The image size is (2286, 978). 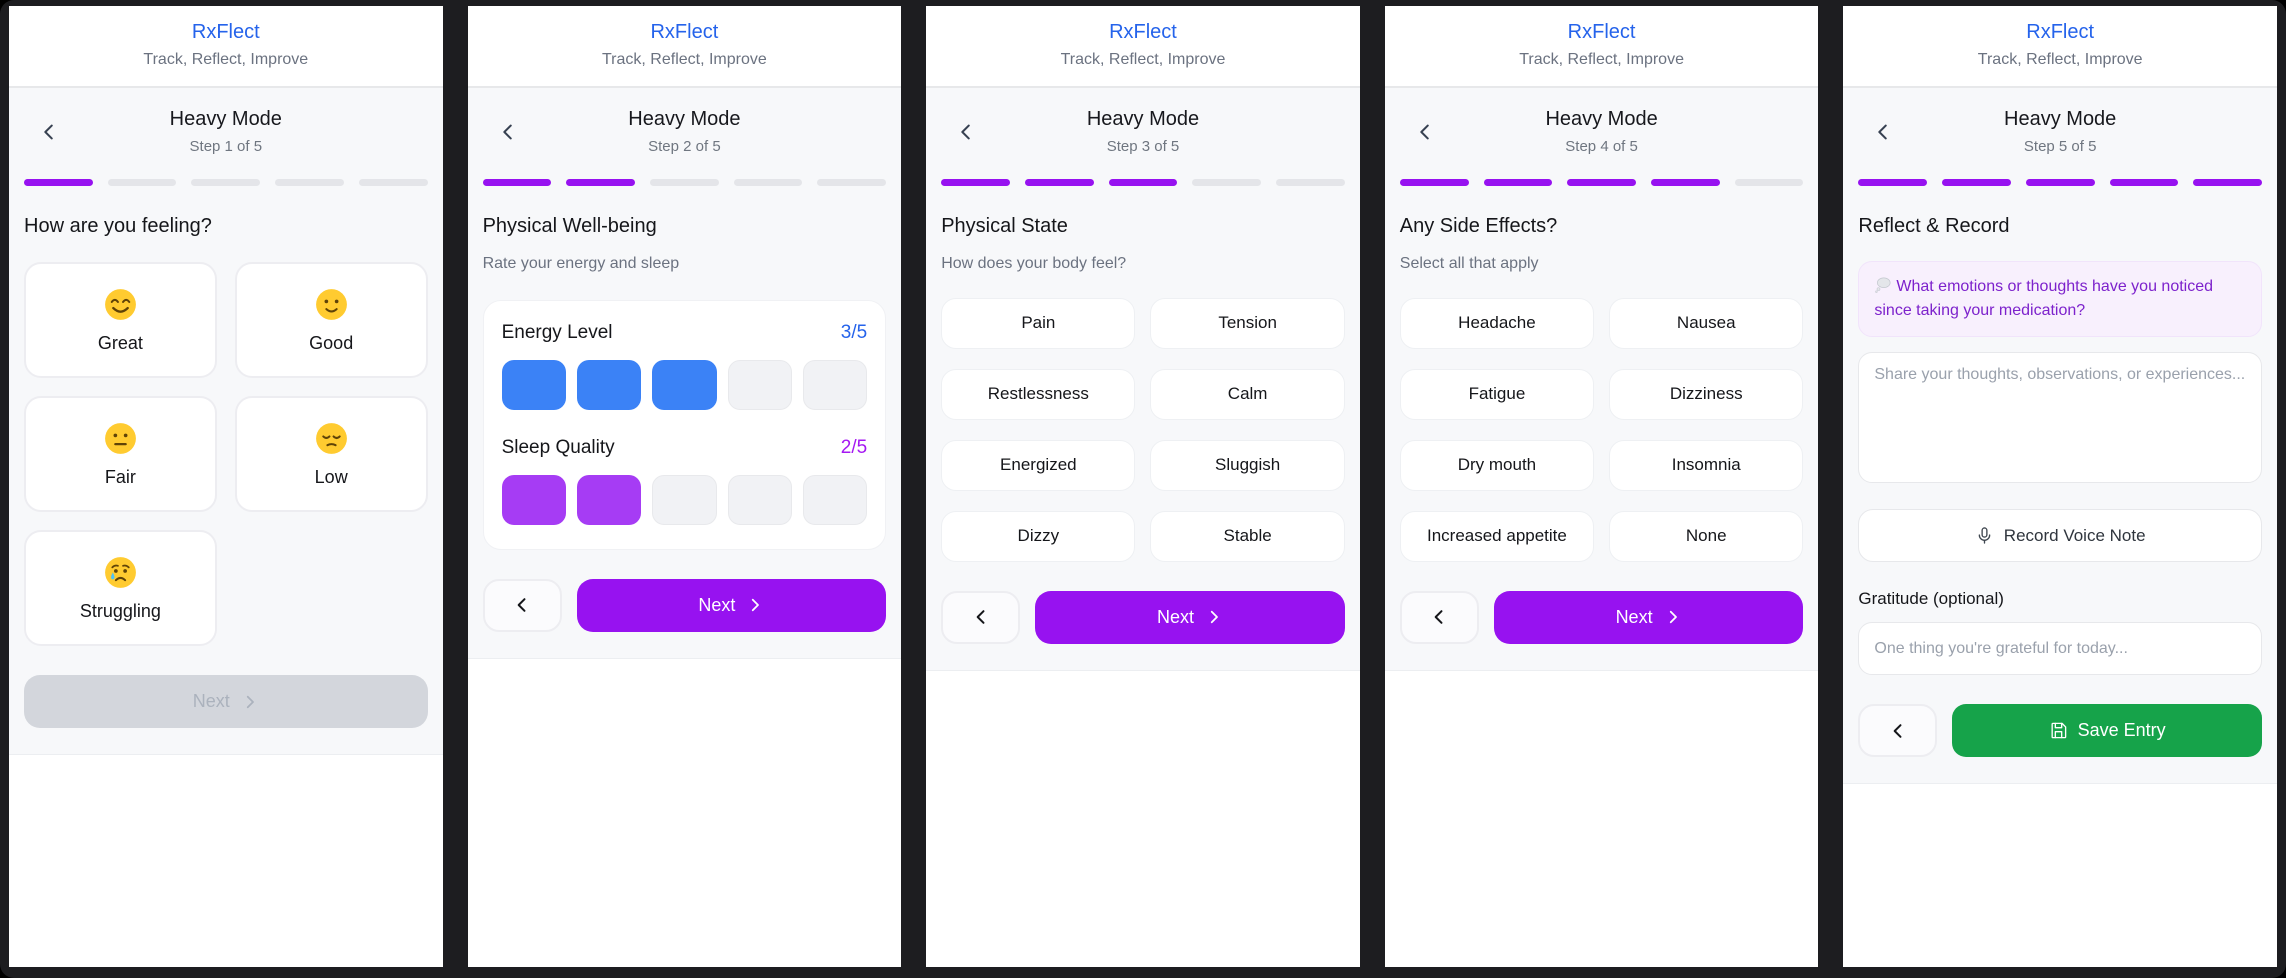 What do you see at coordinates (2060, 535) in the screenshot?
I see `record-voice-note-button: Record Voice Note` at bounding box center [2060, 535].